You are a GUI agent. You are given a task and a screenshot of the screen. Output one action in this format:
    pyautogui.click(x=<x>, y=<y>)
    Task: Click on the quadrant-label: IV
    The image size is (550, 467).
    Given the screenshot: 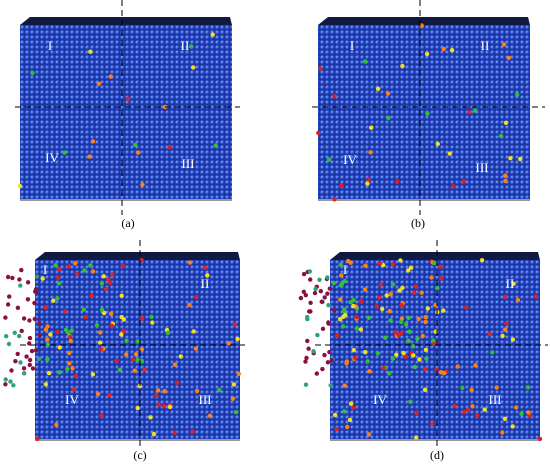 What is the action you would take?
    pyautogui.click(x=52, y=157)
    